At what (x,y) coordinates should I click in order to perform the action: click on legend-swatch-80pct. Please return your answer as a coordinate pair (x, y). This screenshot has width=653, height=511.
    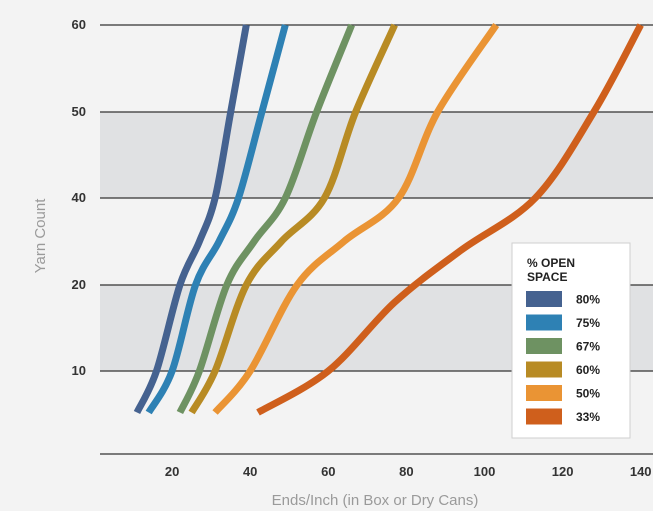
    Looking at the image, I should click on (544, 299).